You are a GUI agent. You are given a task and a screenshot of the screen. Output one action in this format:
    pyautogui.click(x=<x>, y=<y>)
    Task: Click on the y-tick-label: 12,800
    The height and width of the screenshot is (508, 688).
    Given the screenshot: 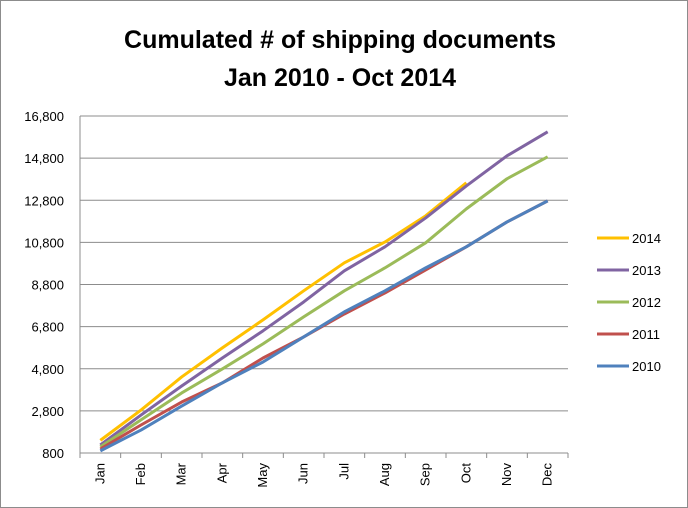 What is the action you would take?
    pyautogui.click(x=44, y=200)
    